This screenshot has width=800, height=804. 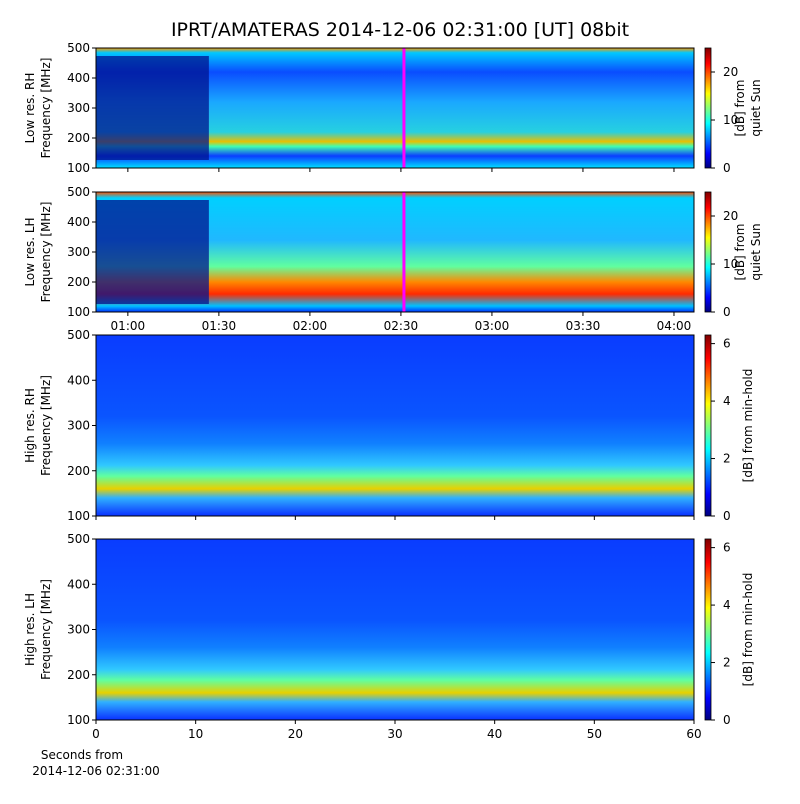 What do you see at coordinates (30, 629) in the screenshot?
I see `y-axis-label: High res. LH` at bounding box center [30, 629].